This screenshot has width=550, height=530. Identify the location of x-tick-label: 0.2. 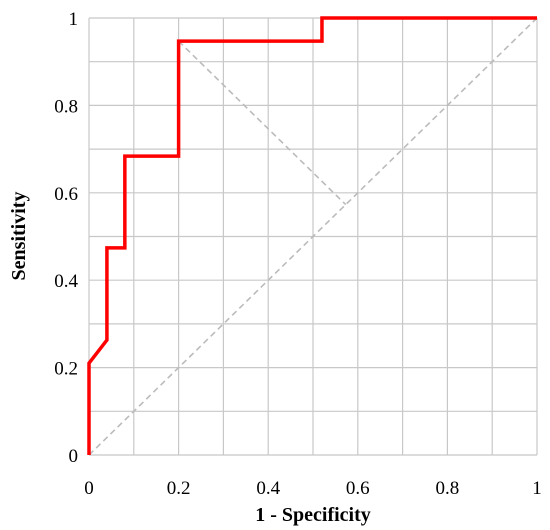
(179, 488).